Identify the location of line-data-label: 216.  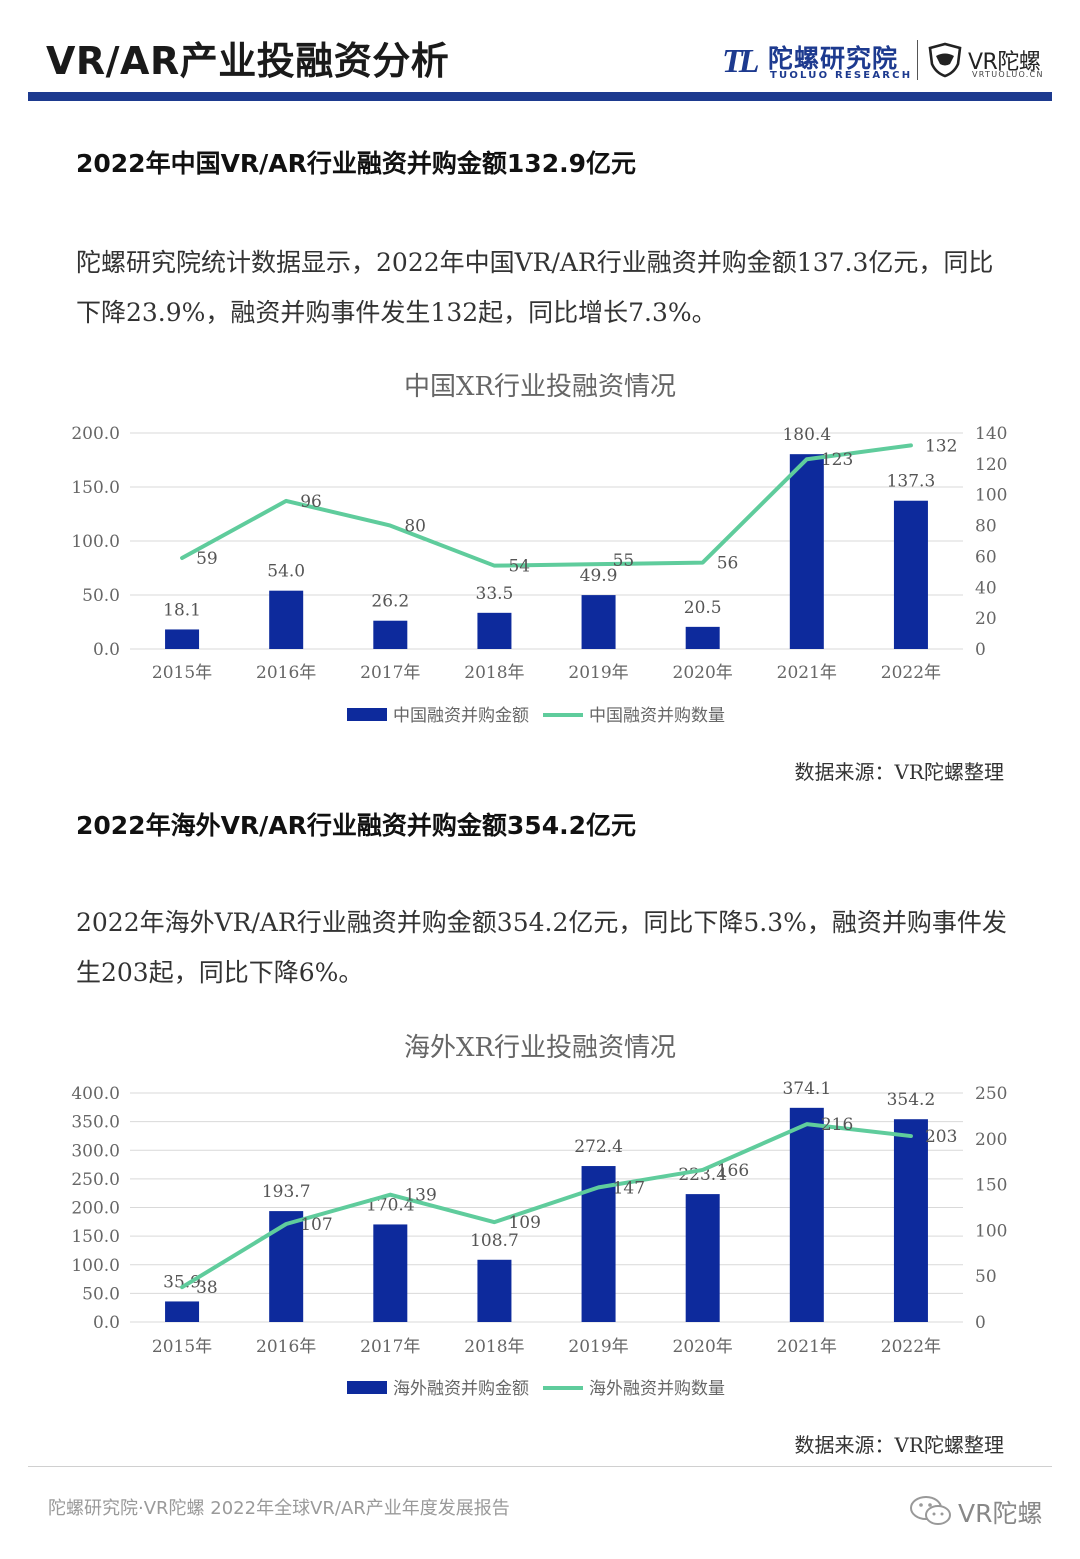
(837, 1125).